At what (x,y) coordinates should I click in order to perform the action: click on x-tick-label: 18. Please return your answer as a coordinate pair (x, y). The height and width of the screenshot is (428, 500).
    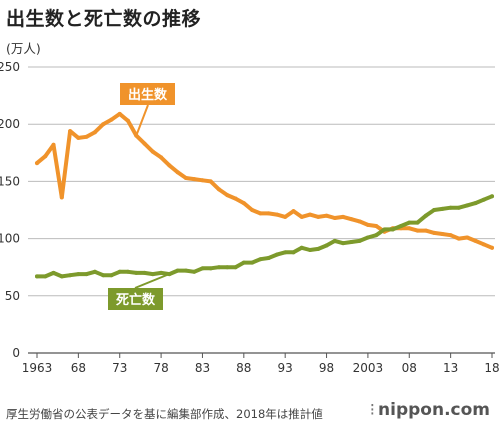
    Looking at the image, I should click on (491, 368).